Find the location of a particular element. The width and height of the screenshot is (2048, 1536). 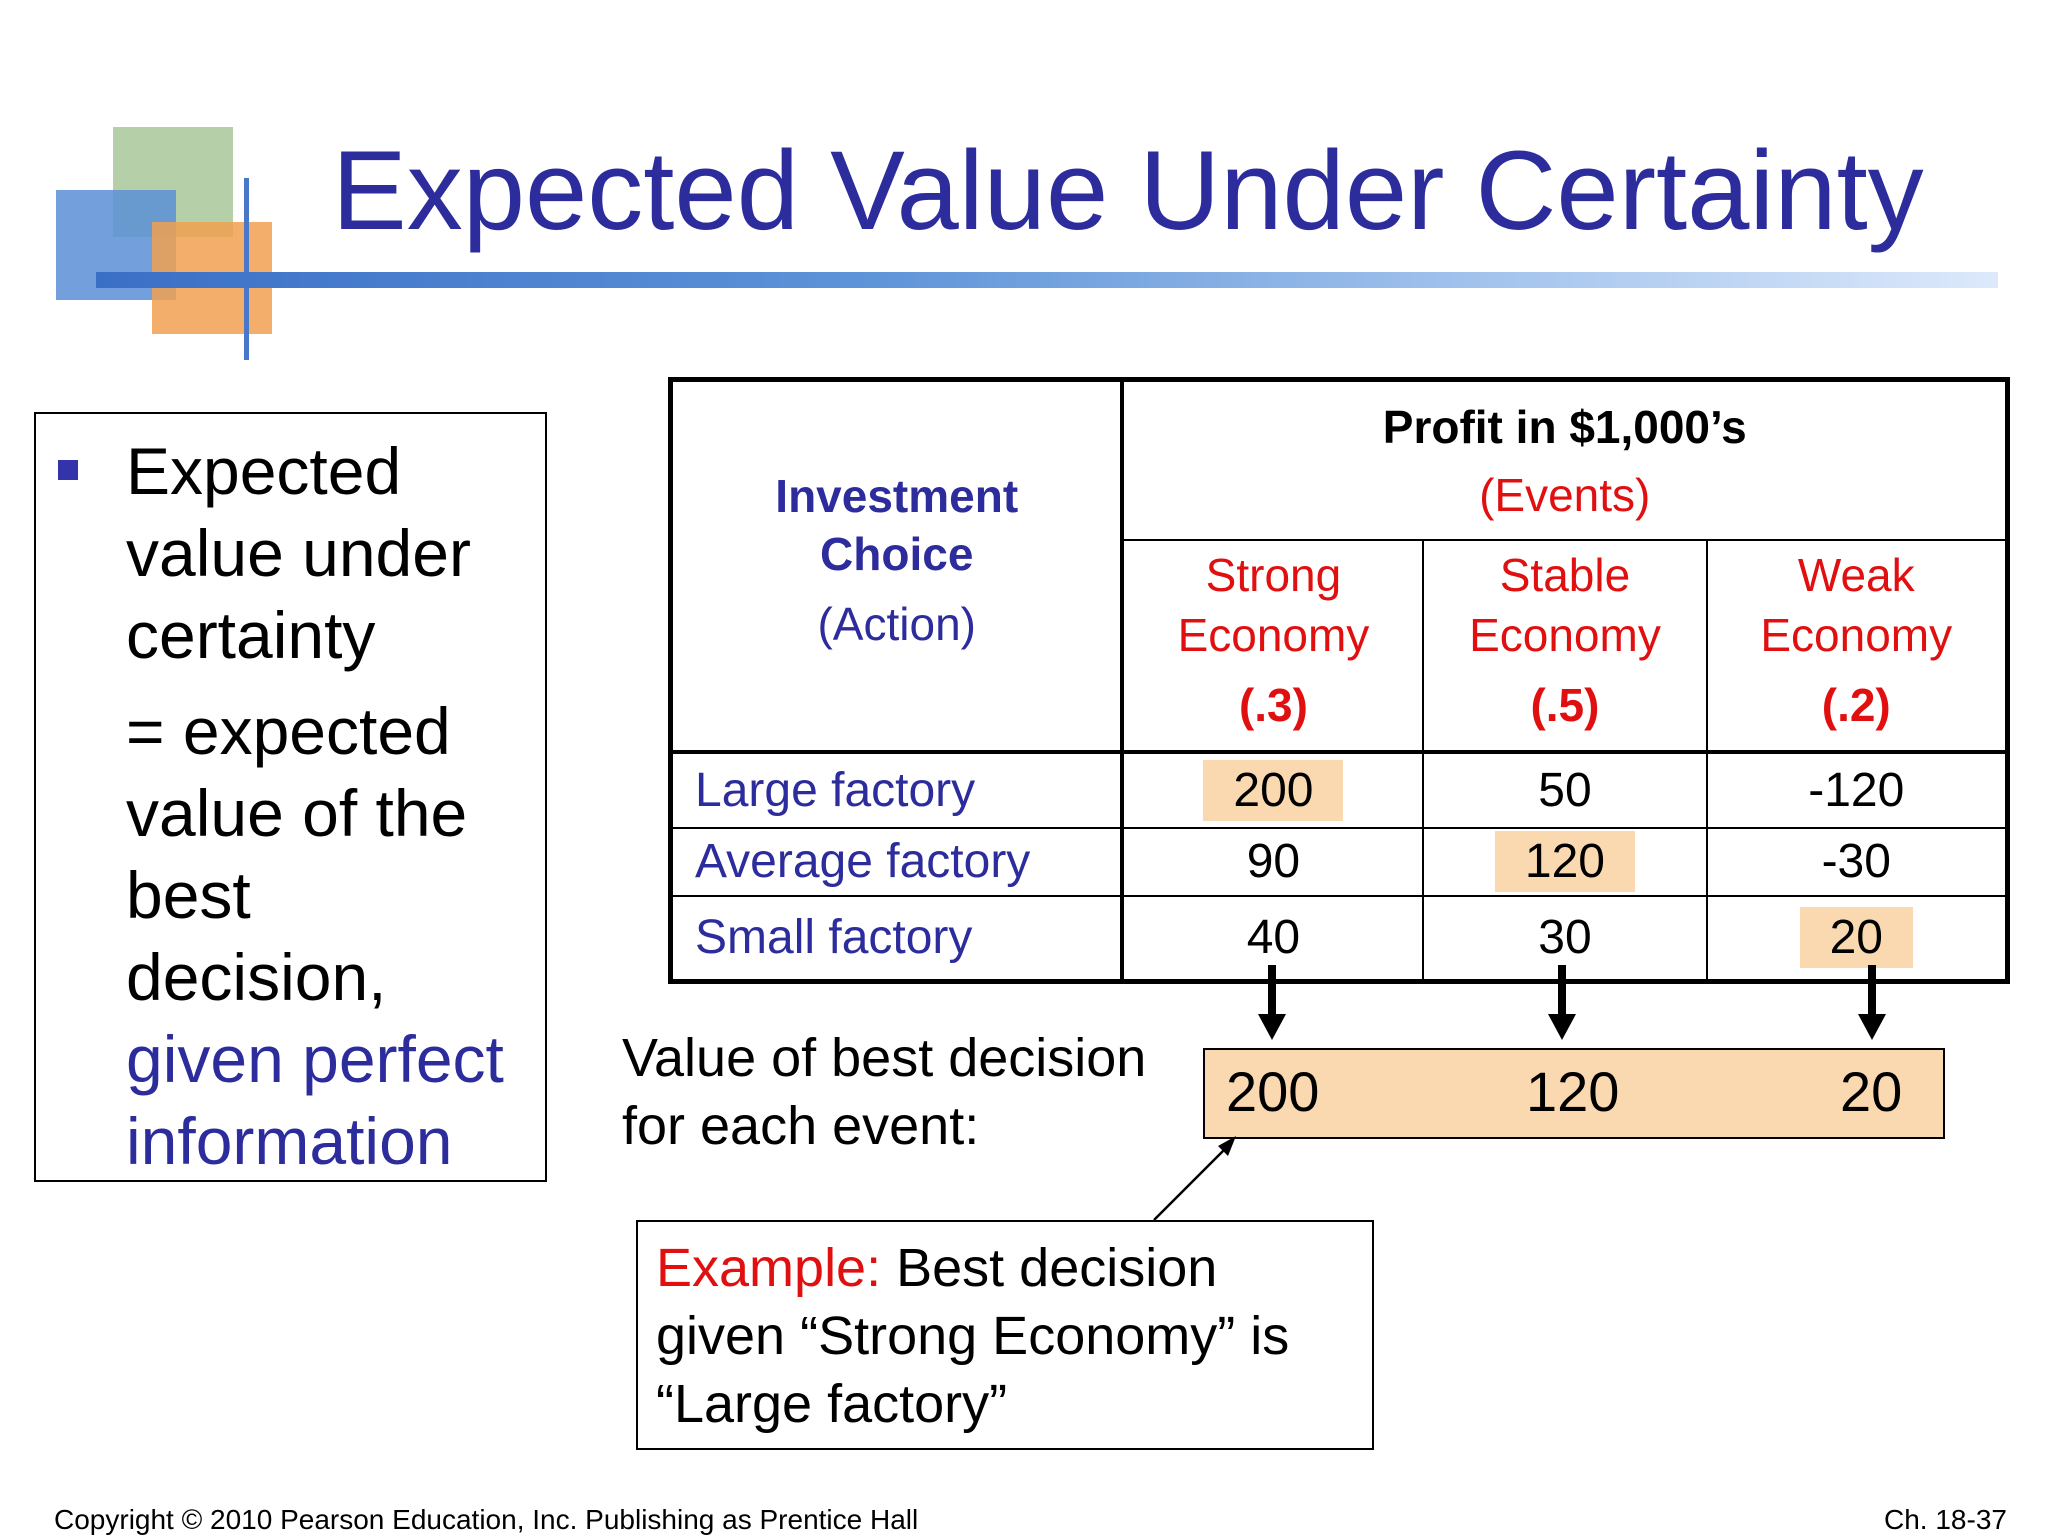

payoff-cell: 120 is located at coordinates (1565, 861).